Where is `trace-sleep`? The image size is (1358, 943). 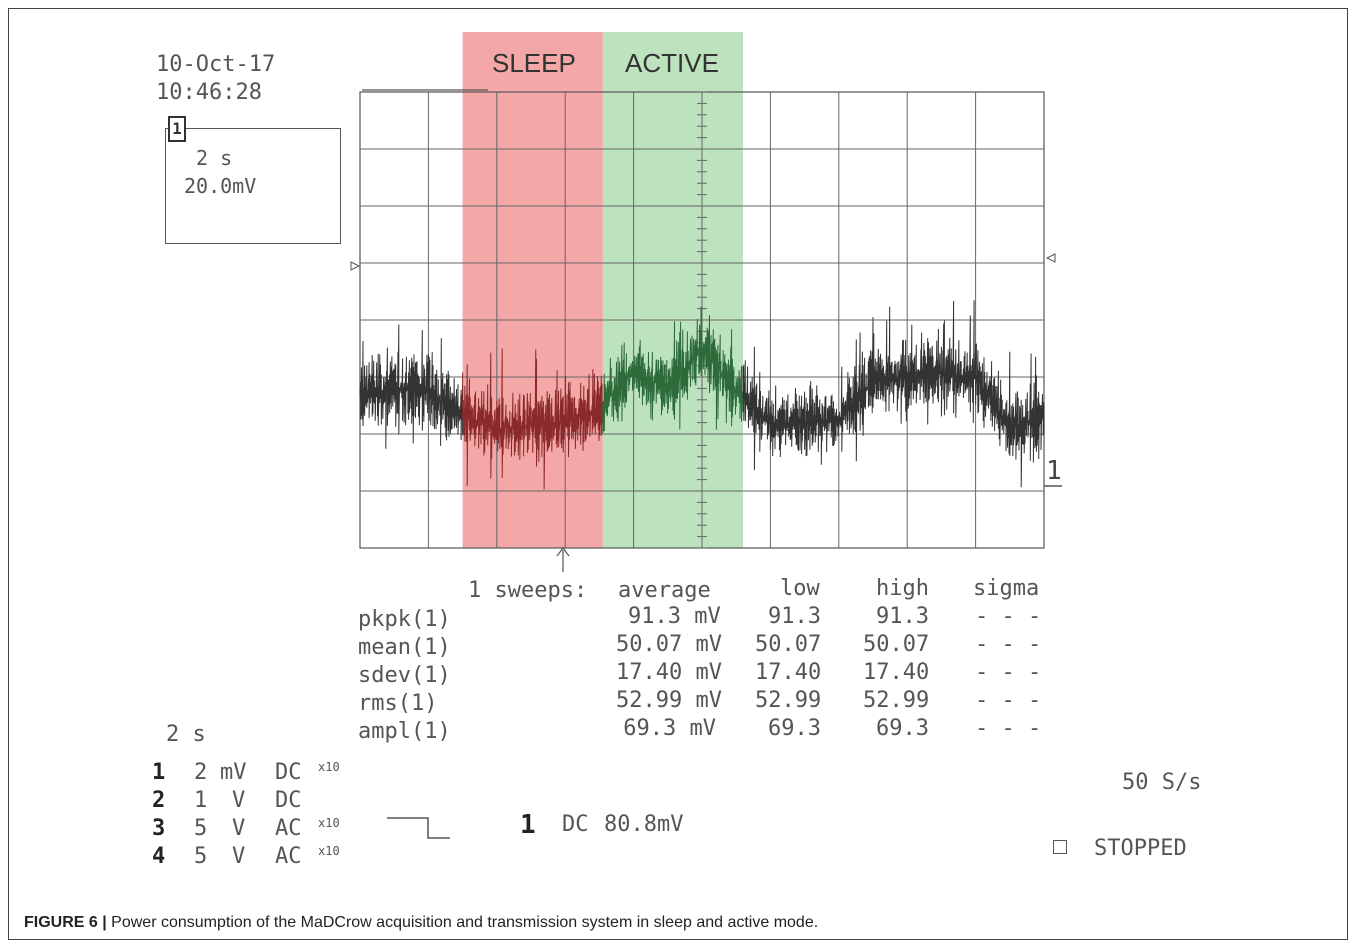
trace-sleep is located at coordinates (533, 419).